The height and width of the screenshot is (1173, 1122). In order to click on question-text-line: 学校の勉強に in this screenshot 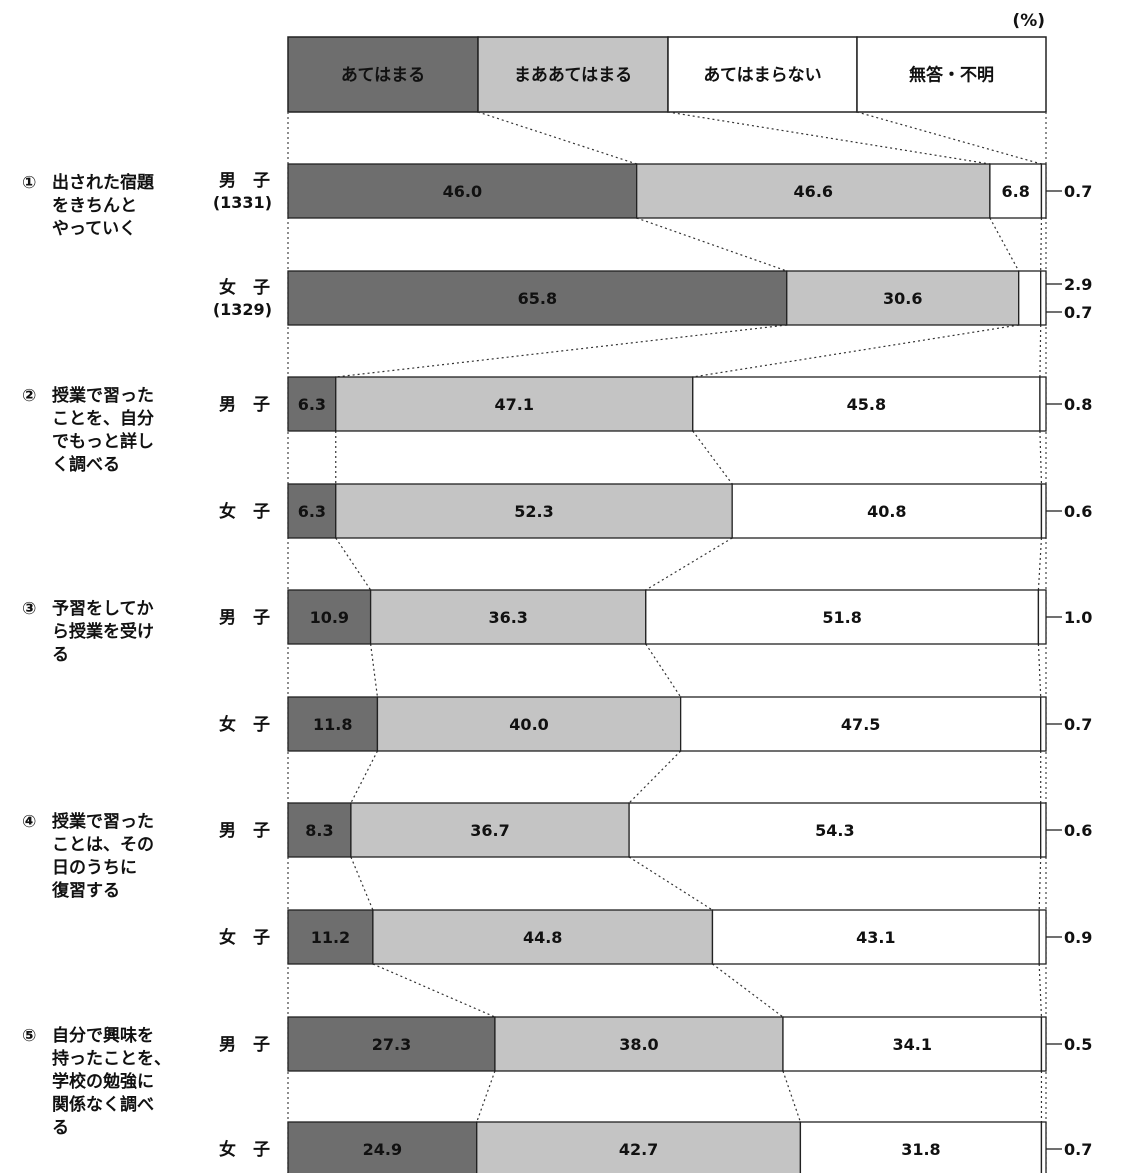, I will do `click(103, 1081)`.